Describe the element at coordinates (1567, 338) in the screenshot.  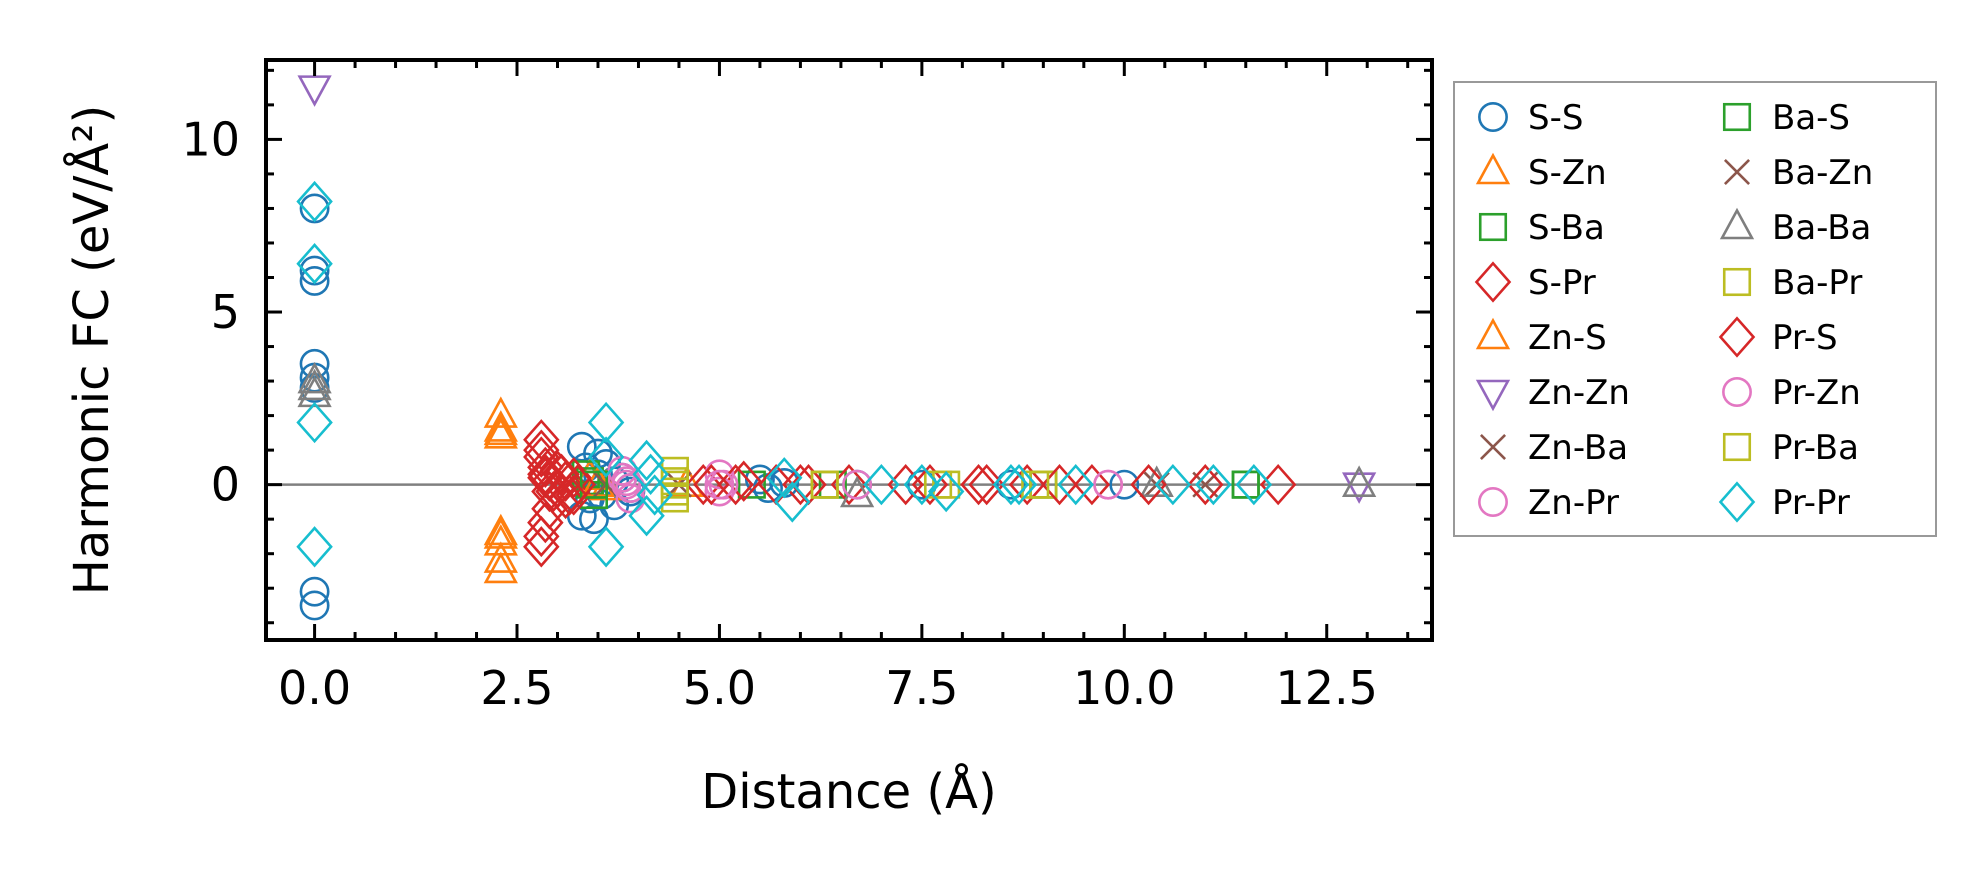
I see `legend-label-zn-s: Zn-S` at that location.